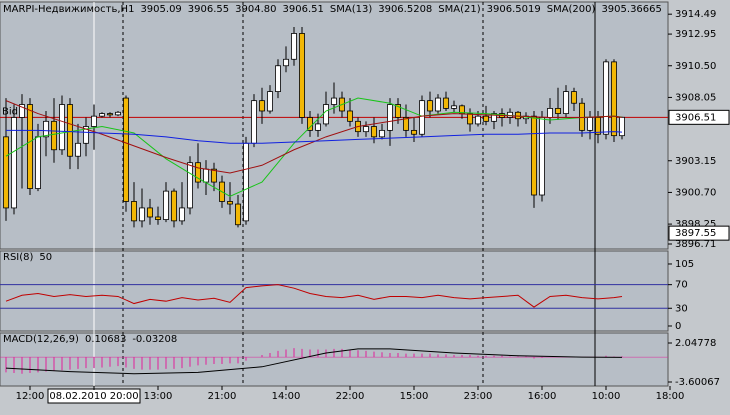 The image size is (730, 415). Describe the element at coordinates (695, 244) in the screenshot. I see `y-tick-label: 3896.71` at that location.